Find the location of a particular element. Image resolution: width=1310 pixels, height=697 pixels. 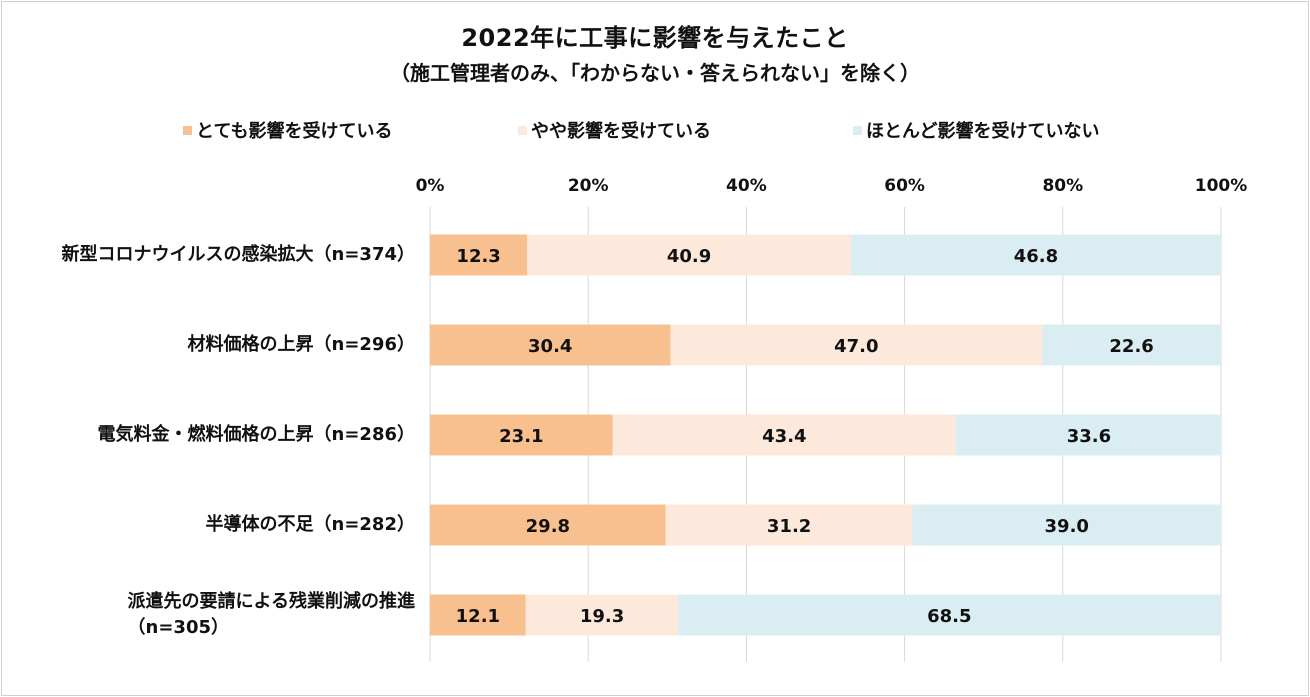

bar-value-label: 22.6 is located at coordinates (1131, 346).